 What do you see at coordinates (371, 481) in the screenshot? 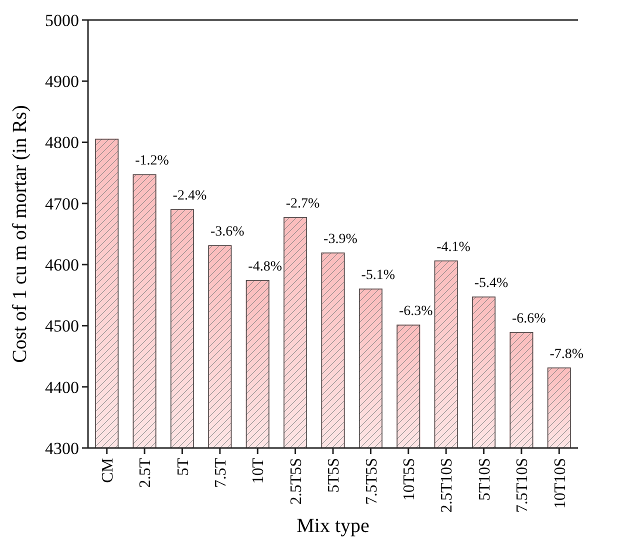
I see `x-tick-label: 7.5T5S` at bounding box center [371, 481].